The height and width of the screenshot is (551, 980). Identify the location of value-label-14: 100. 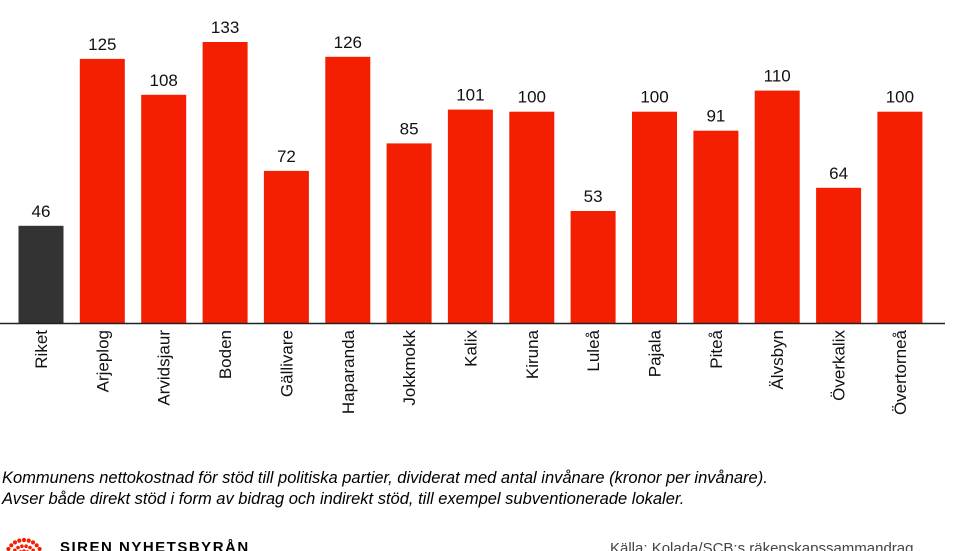
(900, 97).